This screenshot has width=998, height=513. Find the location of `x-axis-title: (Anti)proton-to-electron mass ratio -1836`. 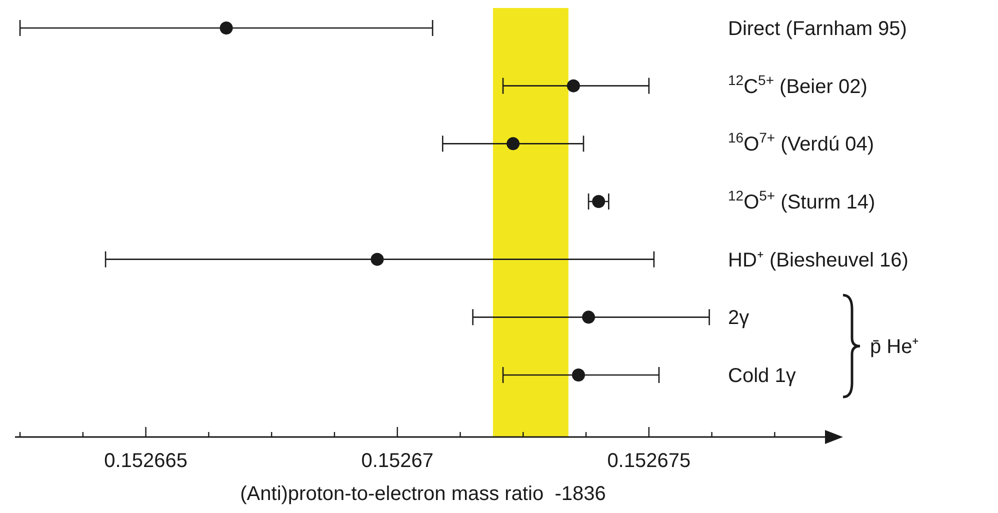

x-axis-title: (Anti)proton-to-electron mass ratio -1836 is located at coordinates (423, 494).